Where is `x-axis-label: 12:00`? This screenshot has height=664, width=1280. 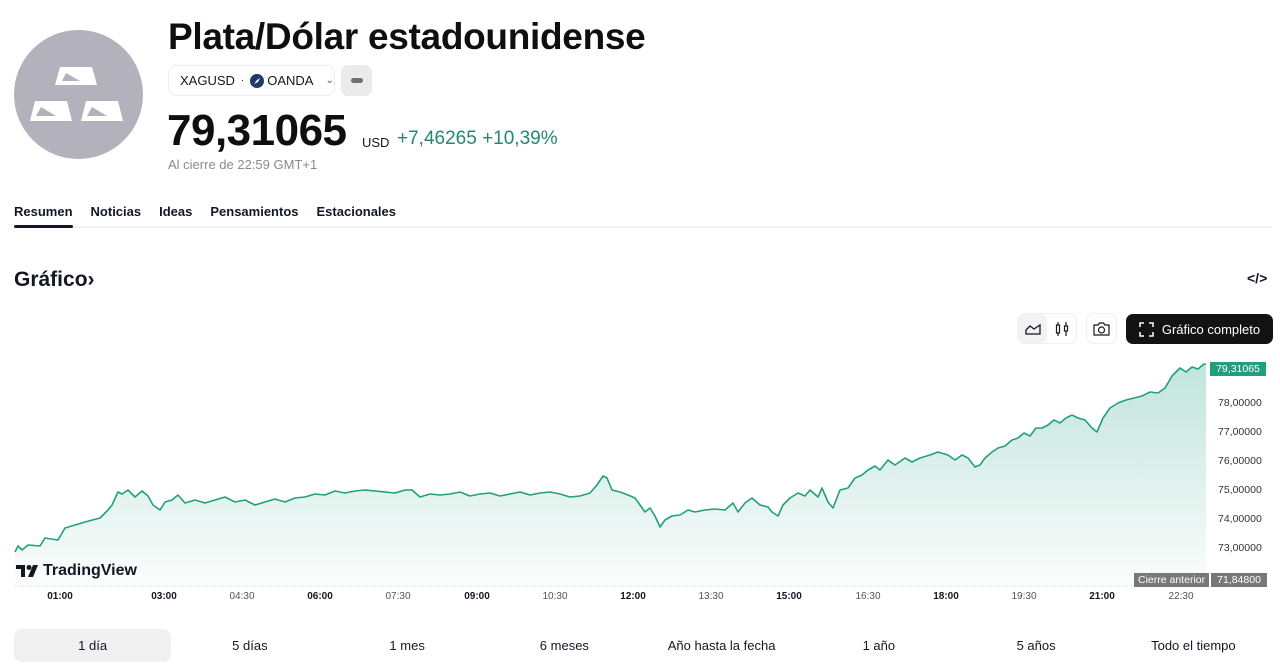
x-axis-label: 12:00 is located at coordinates (633, 596).